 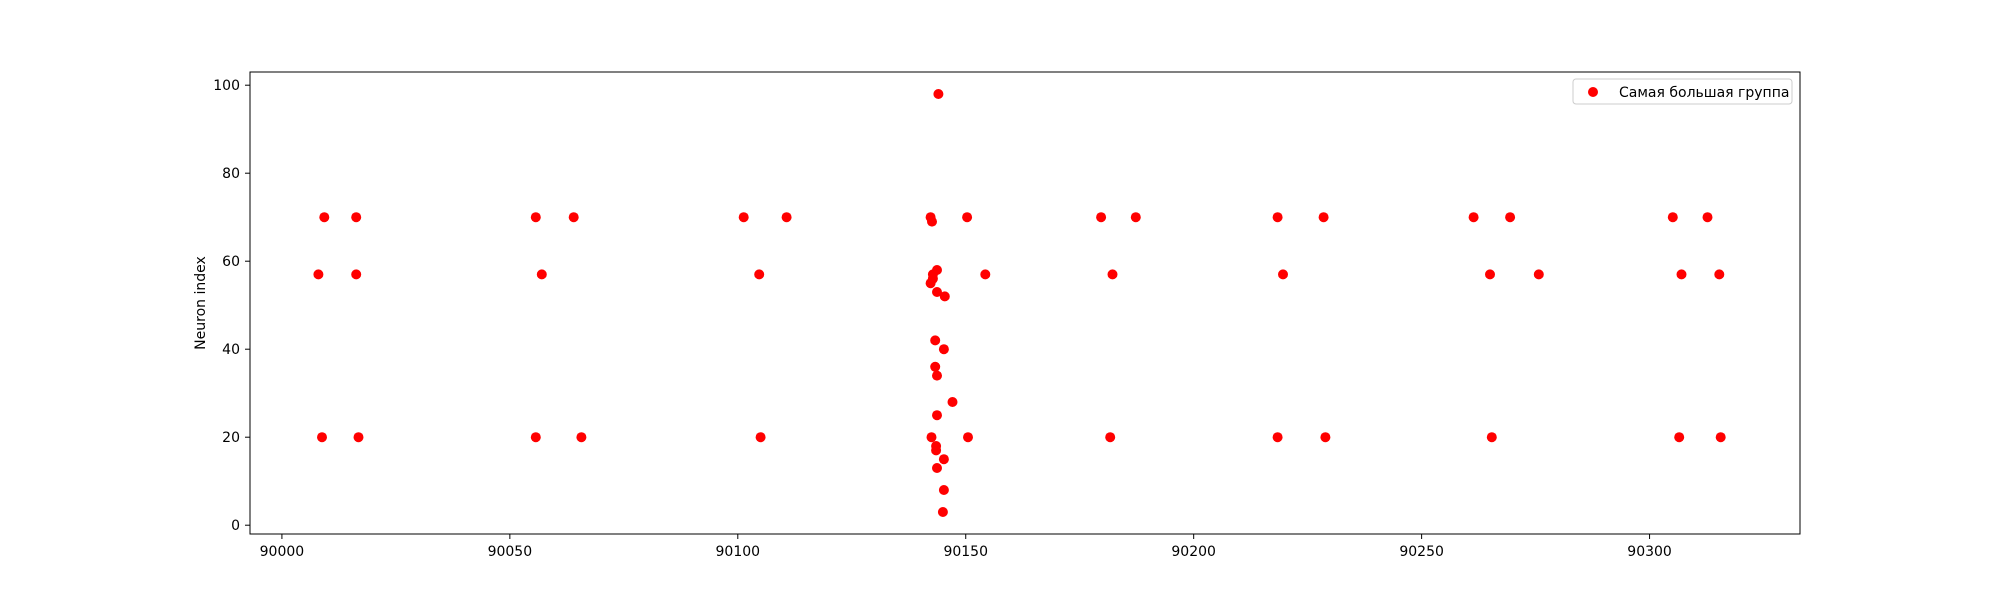 What do you see at coordinates (201, 303) in the screenshot?
I see `y-axis-label: Neuron index` at bounding box center [201, 303].